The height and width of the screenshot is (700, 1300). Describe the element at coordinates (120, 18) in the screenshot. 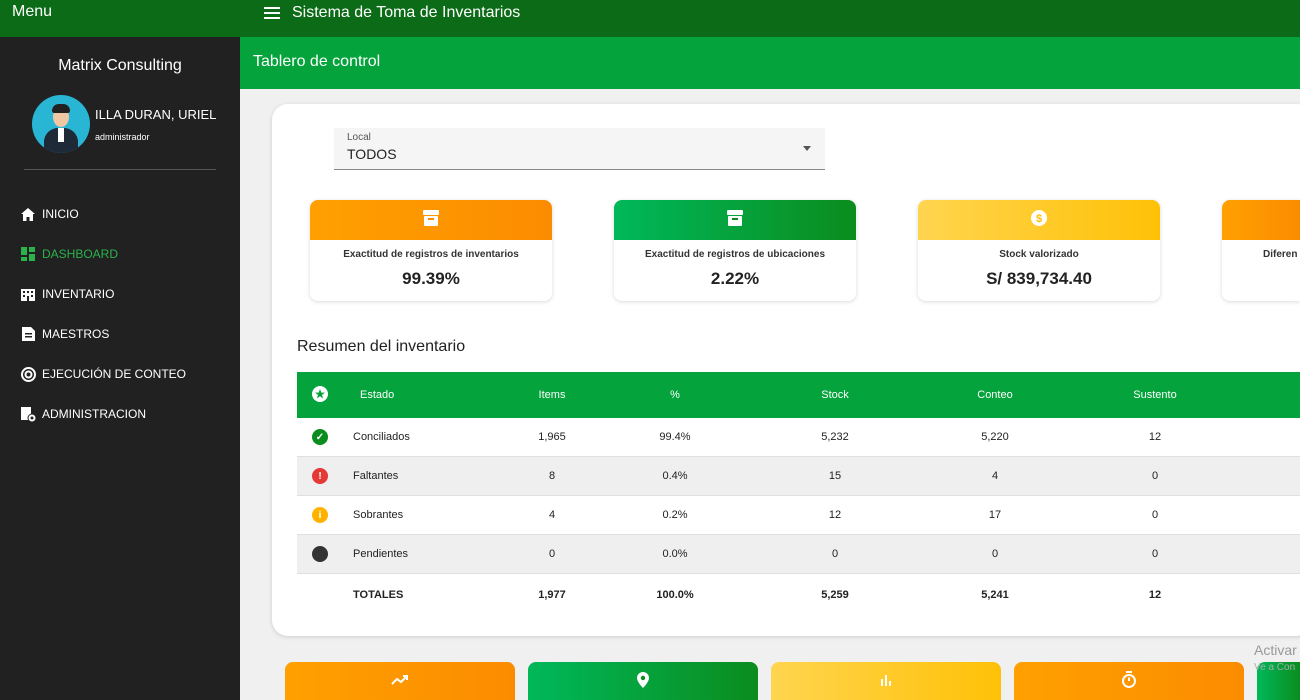

I see `sidebar-header: Menu` at that location.